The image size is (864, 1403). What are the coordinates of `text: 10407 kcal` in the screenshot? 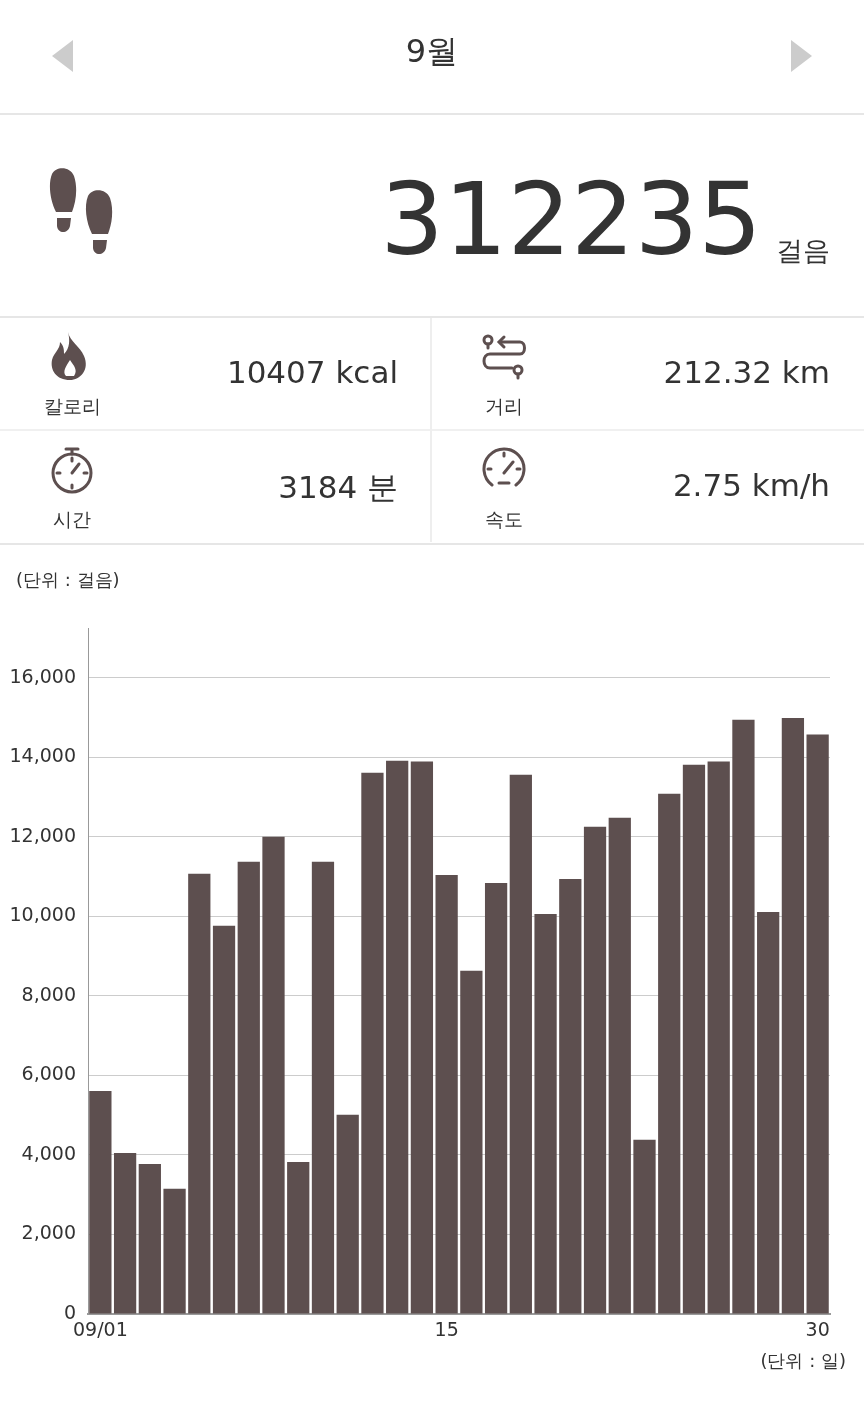 It's located at (311, 372).